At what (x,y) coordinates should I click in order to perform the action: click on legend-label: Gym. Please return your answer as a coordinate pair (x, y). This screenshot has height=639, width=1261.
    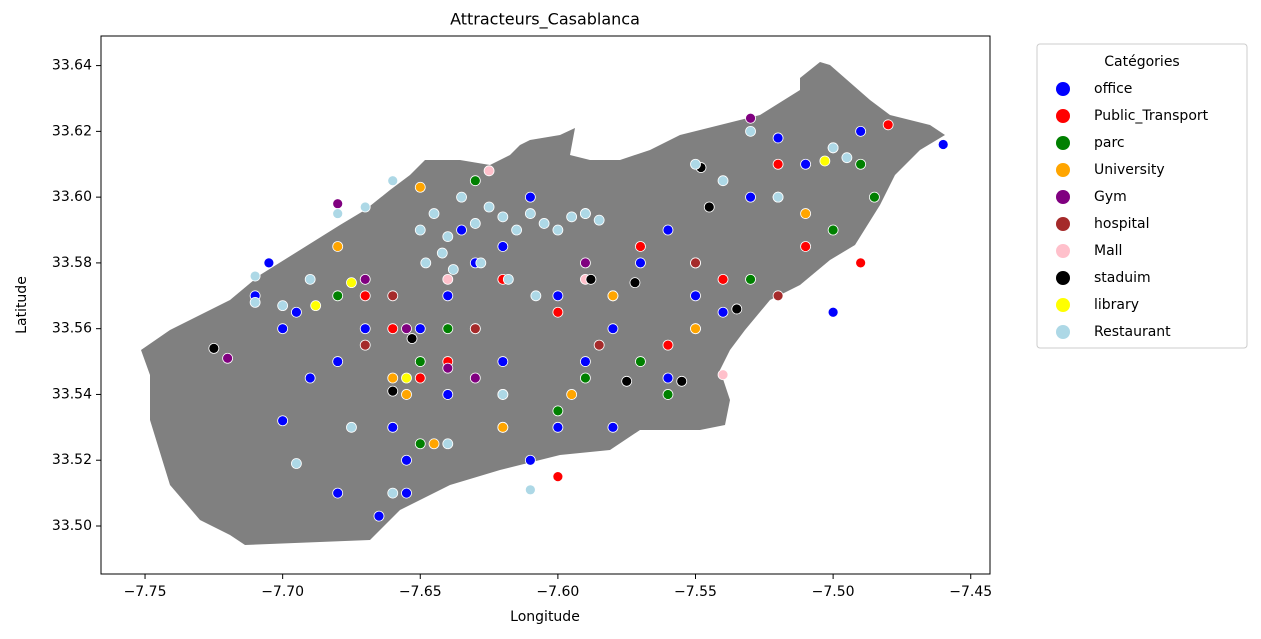
    Looking at the image, I should click on (1110, 197).